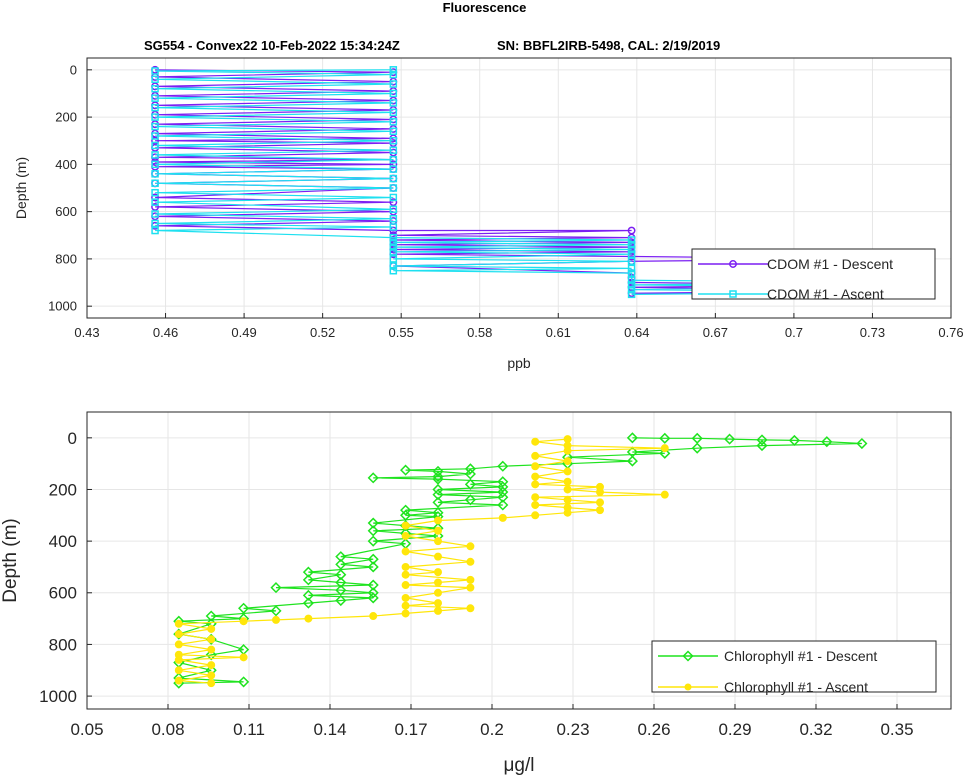 The image size is (969, 775). What do you see at coordinates (572, 729) in the screenshot?
I see `x-tick-label: 0.23` at bounding box center [572, 729].